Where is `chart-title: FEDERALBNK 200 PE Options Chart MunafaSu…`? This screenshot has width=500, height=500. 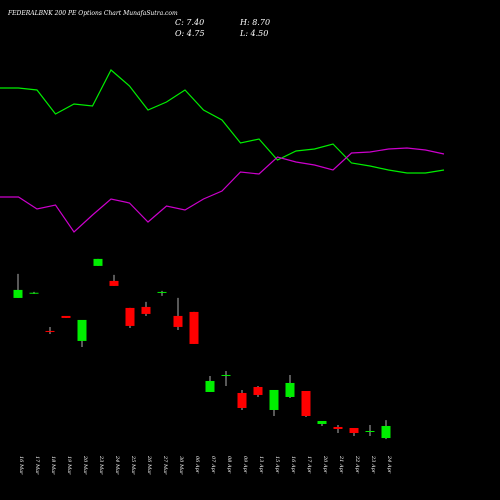 chart-title: FEDERALBNK 200 PE Options Chart MunafaSu… is located at coordinates (92, 13).